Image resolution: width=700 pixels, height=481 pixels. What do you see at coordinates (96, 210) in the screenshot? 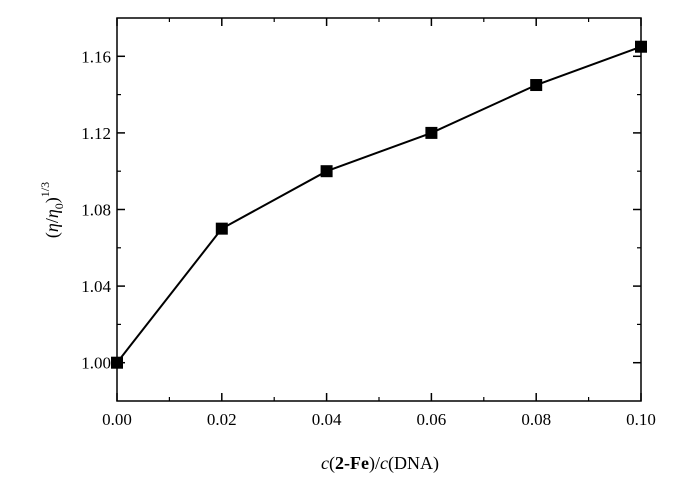
I see `y-tick-label: 1.08` at bounding box center [96, 210].